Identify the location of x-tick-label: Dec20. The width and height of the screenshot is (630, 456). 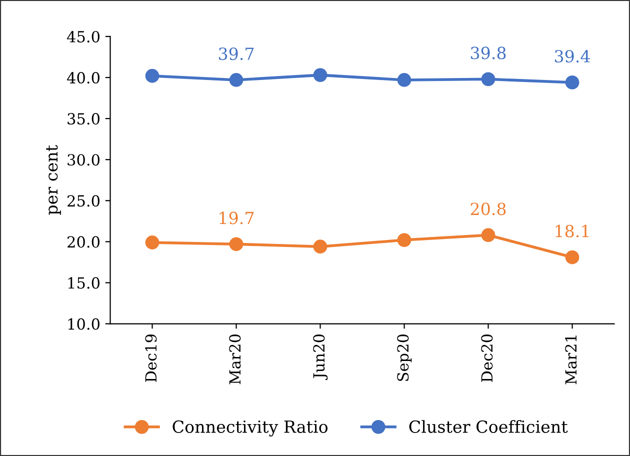
(487, 358).